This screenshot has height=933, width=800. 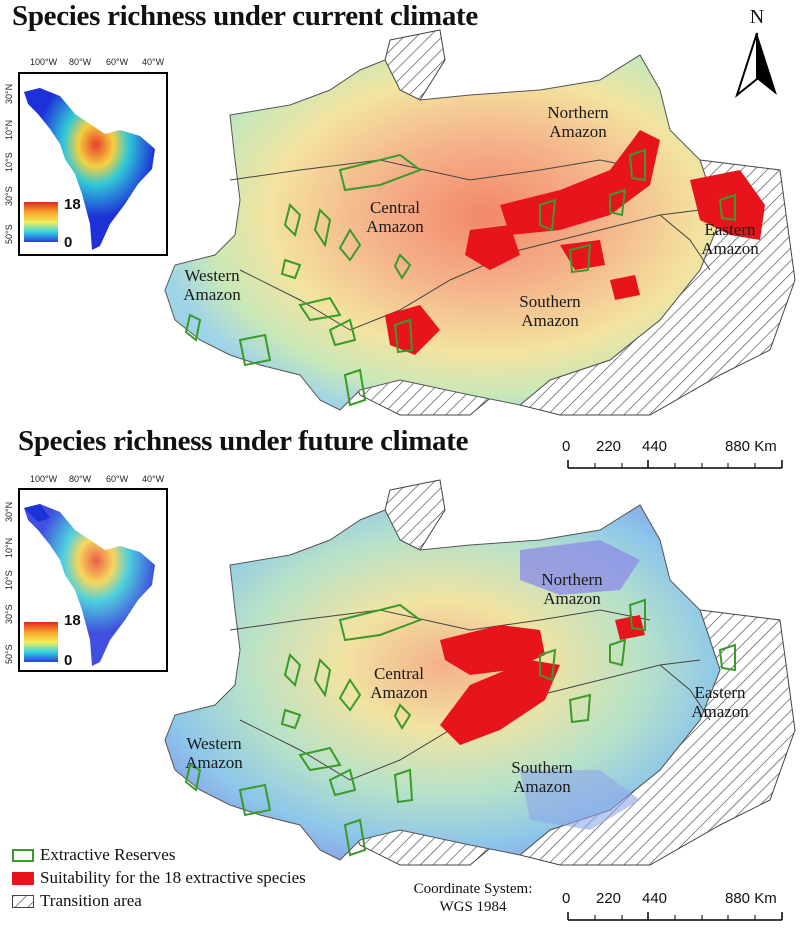 I want to click on map-title-current: Species richness under current climate, so click(x=245, y=16).